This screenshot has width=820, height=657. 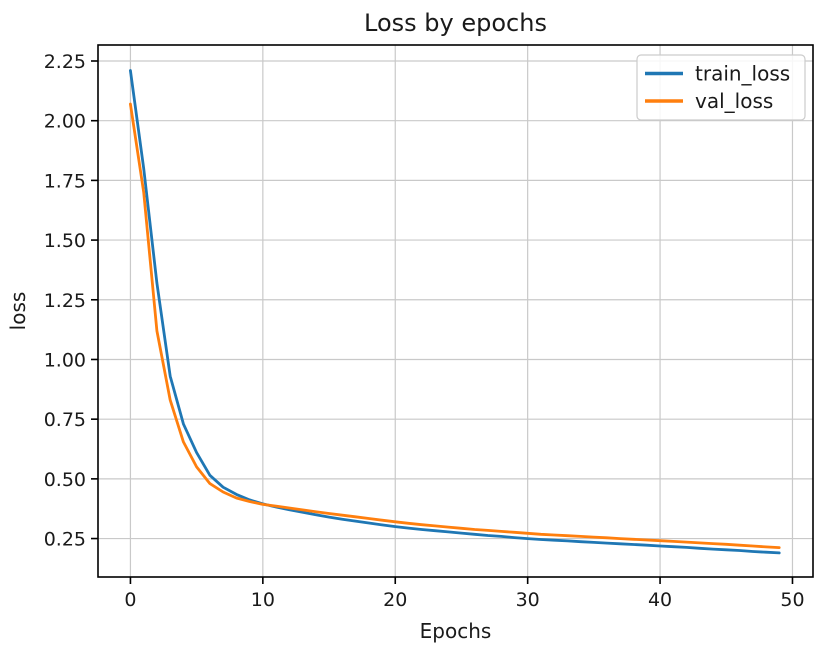 I want to click on y-axis-label: loss, so click(x=18, y=311).